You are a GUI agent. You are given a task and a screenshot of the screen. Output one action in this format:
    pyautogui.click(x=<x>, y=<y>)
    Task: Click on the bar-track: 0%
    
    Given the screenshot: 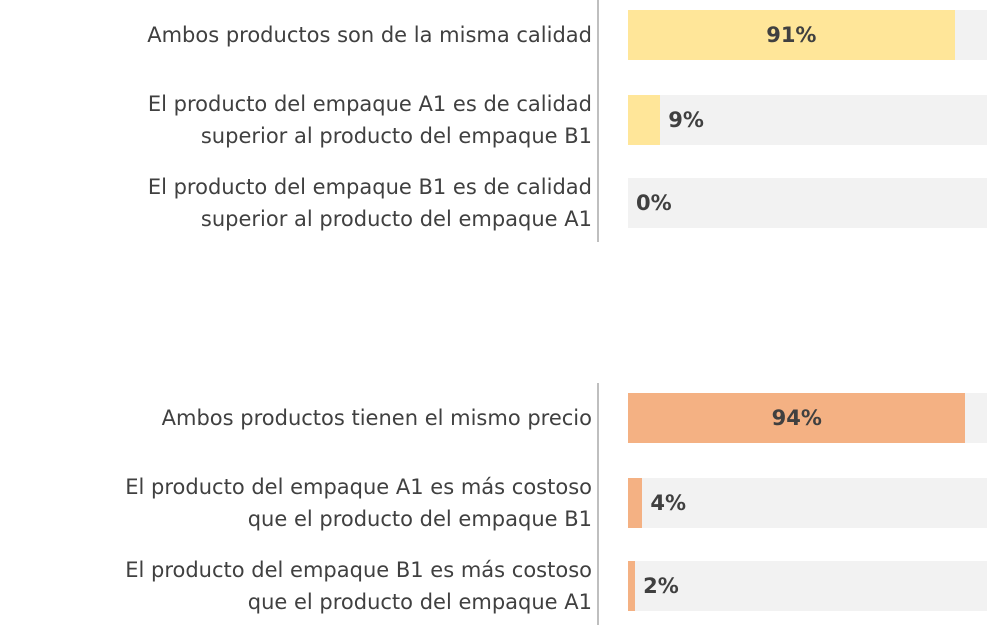 What is the action you would take?
    pyautogui.click(x=807, y=203)
    